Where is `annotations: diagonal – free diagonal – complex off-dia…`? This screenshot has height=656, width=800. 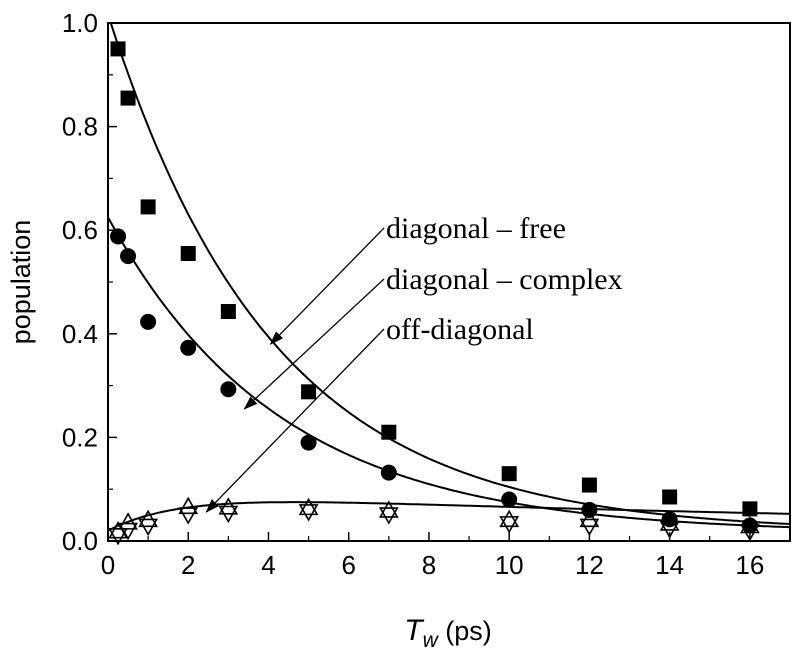 annotations: diagonal – free diagonal – complex off-dia… is located at coordinates (504, 279).